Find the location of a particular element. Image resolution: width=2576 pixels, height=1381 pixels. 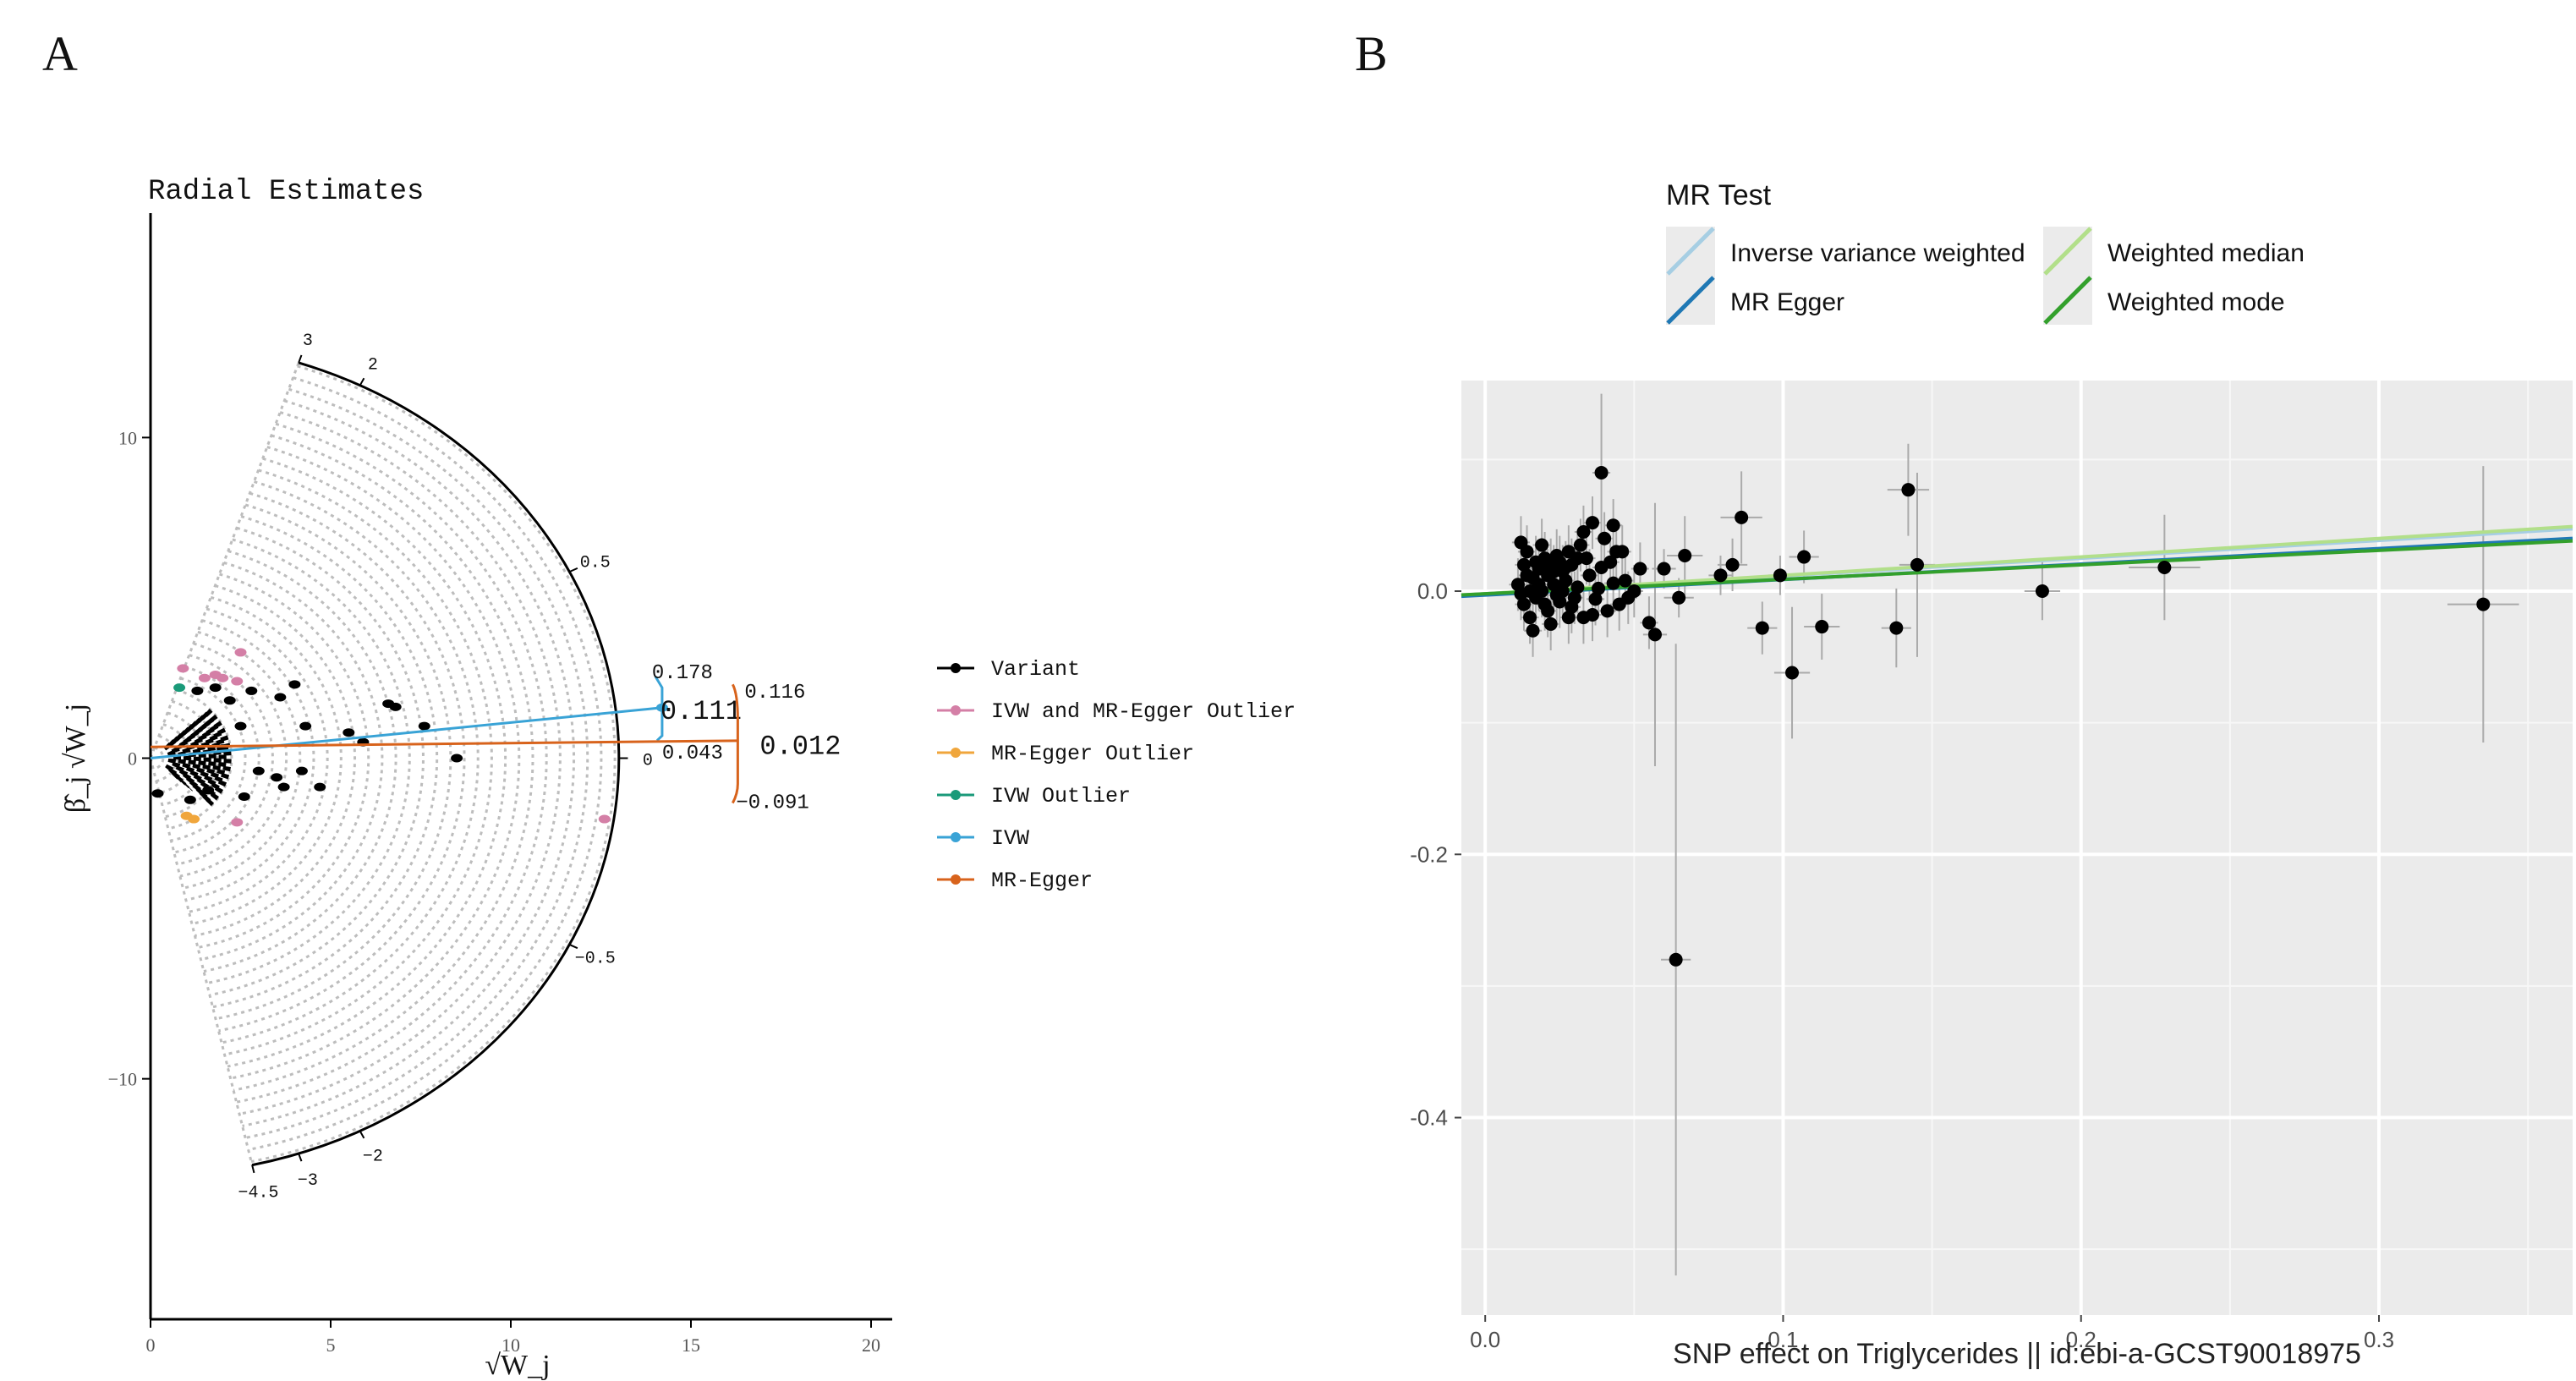

ivw-estimate-label: 0.111 is located at coordinates (701, 711).